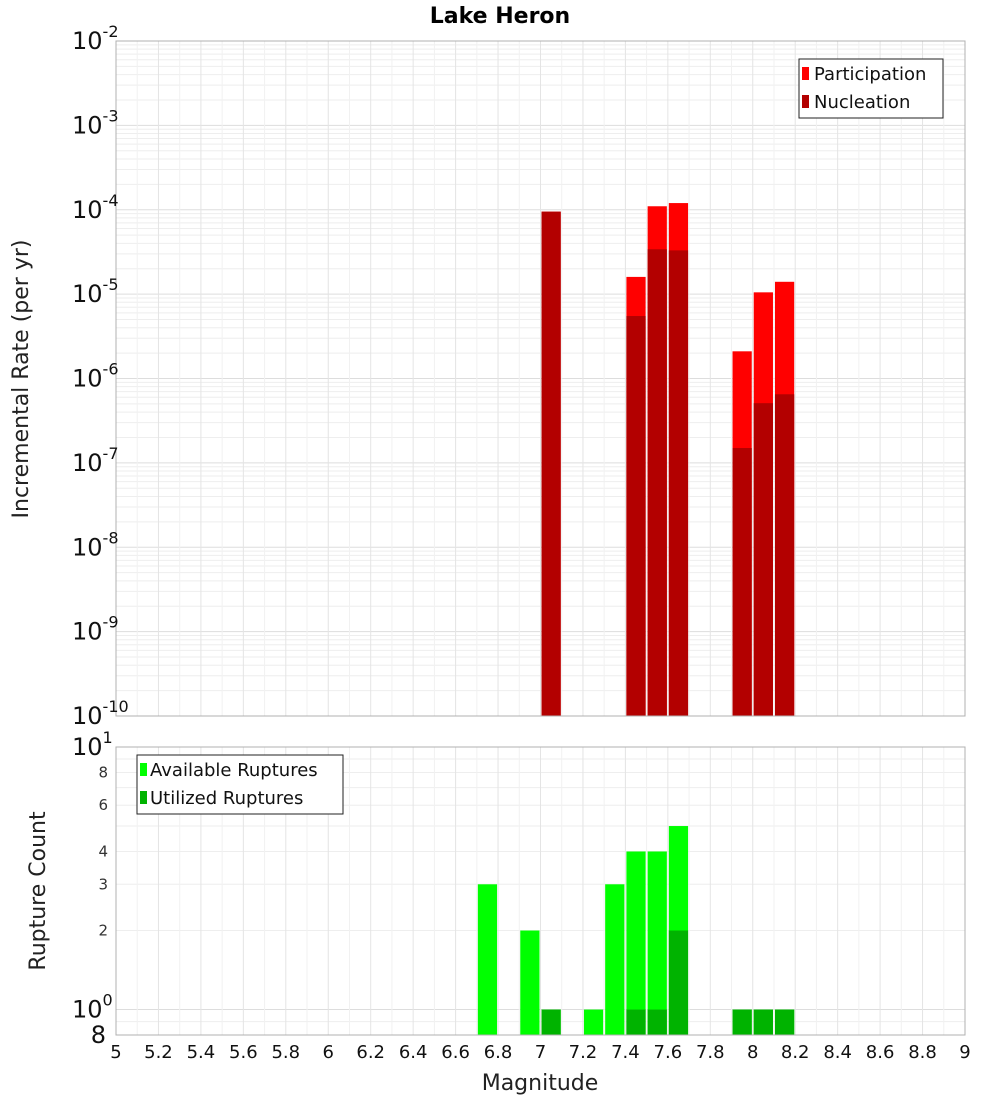 The width and height of the screenshot is (1000, 1100). I want to click on x-tick-label: 5, so click(115, 1052).